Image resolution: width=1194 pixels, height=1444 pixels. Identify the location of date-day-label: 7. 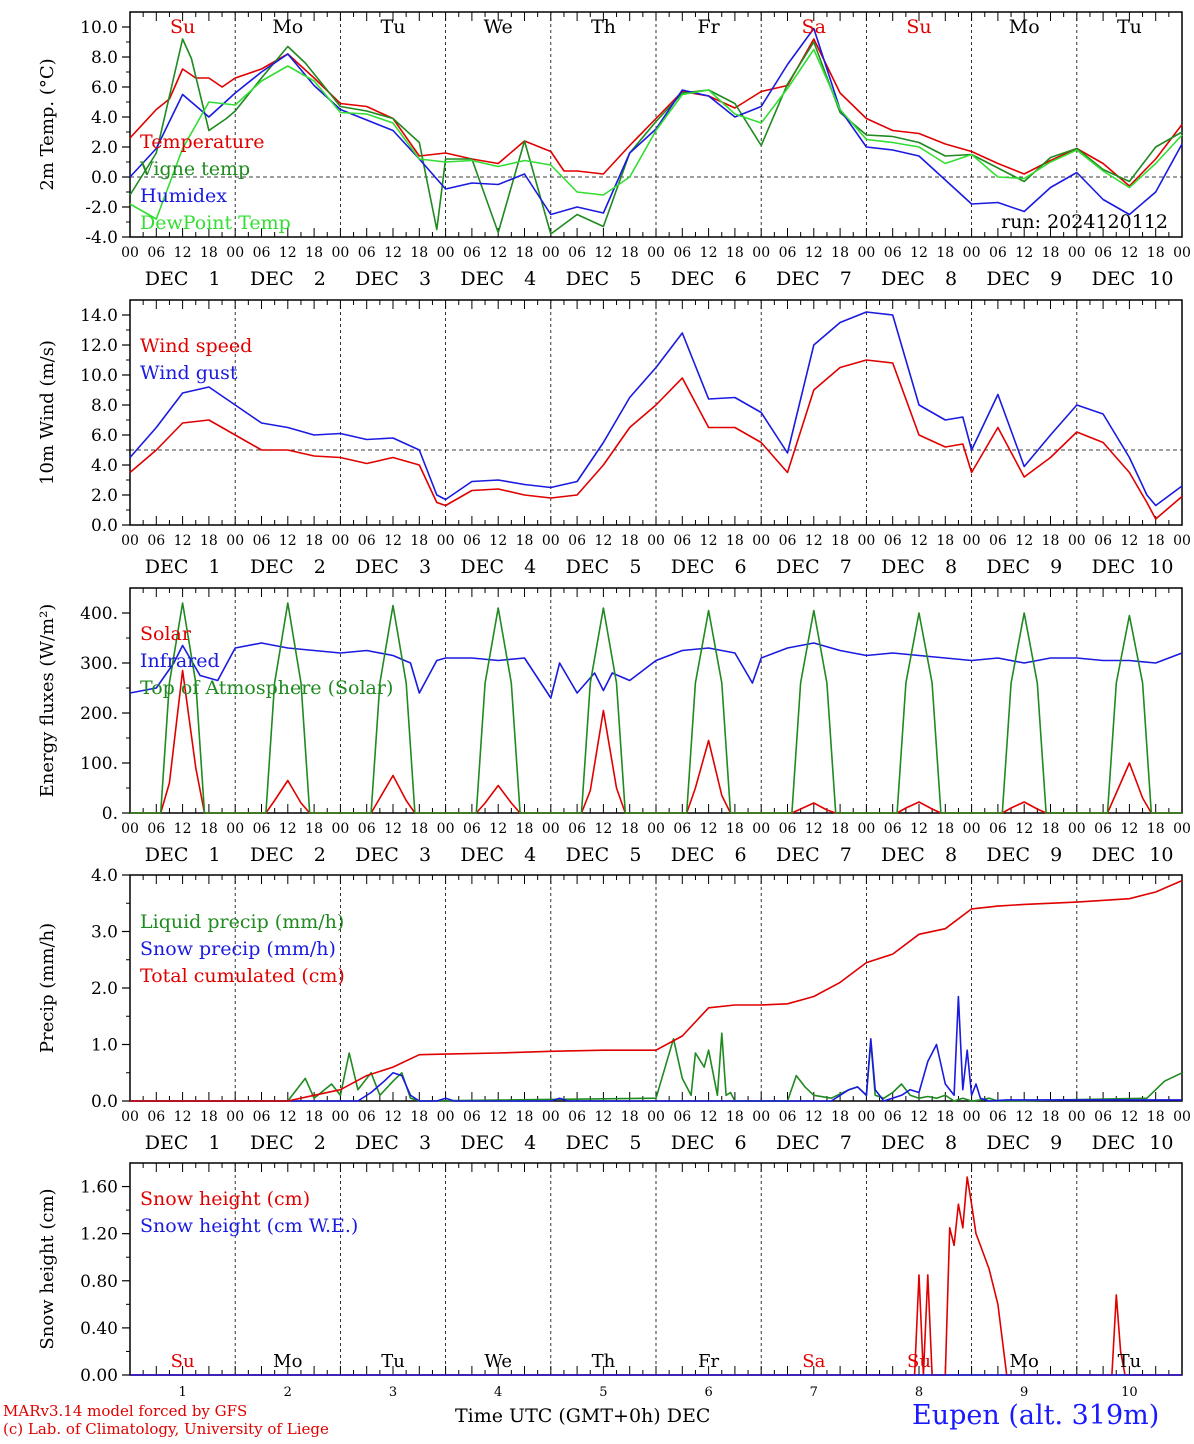
(846, 855).